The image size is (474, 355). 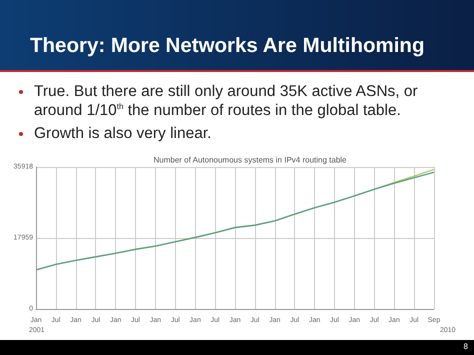 I want to click on text: Growth is also very linear., so click(x=123, y=133).